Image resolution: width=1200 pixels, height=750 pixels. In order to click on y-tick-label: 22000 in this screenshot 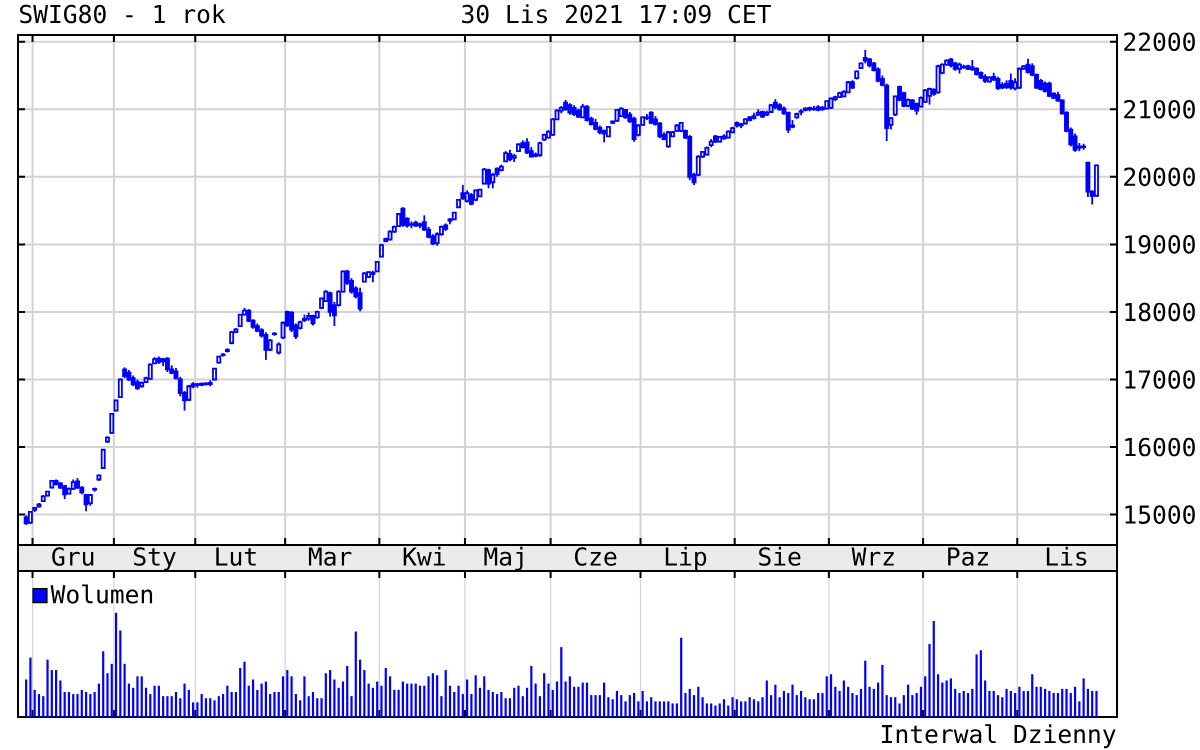, I will do `click(1159, 42)`.